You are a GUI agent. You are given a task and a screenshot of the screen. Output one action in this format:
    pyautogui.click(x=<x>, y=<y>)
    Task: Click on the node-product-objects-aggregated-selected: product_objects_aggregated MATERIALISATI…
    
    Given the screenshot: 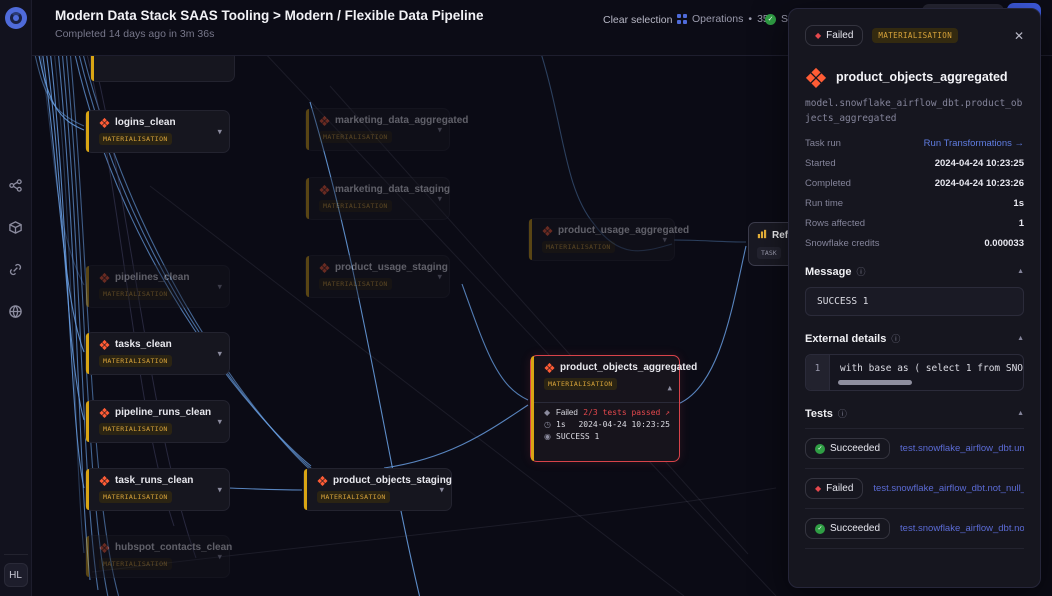 What is the action you would take?
    pyautogui.click(x=613, y=408)
    